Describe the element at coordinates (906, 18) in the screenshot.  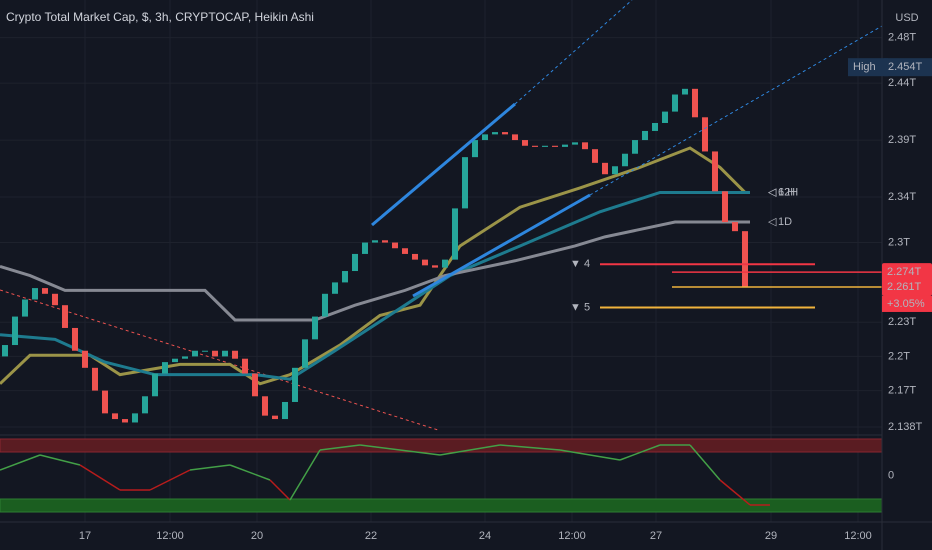
I see `currency: USD` at that location.